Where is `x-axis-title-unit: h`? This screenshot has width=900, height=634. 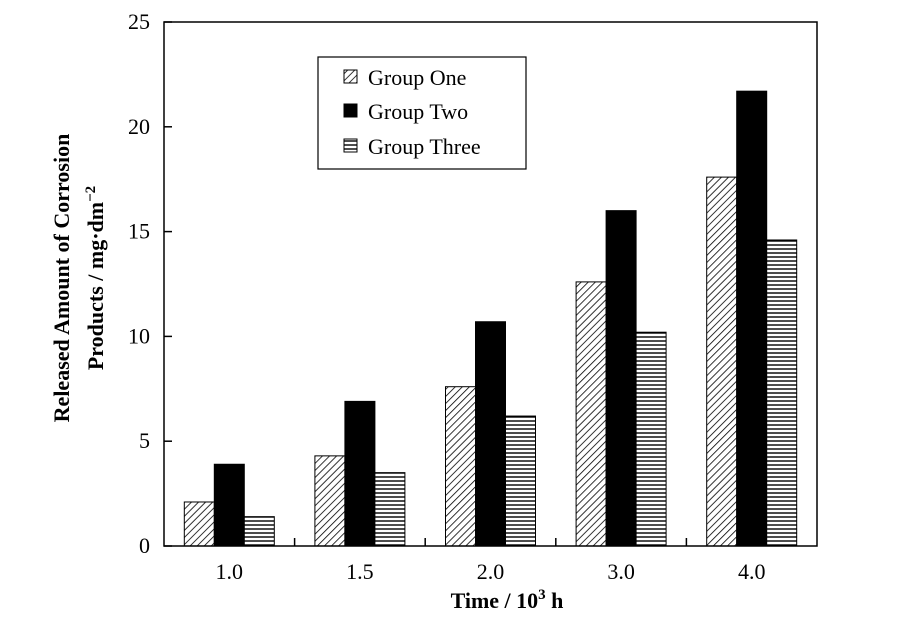 x-axis-title-unit: h is located at coordinates (555, 600).